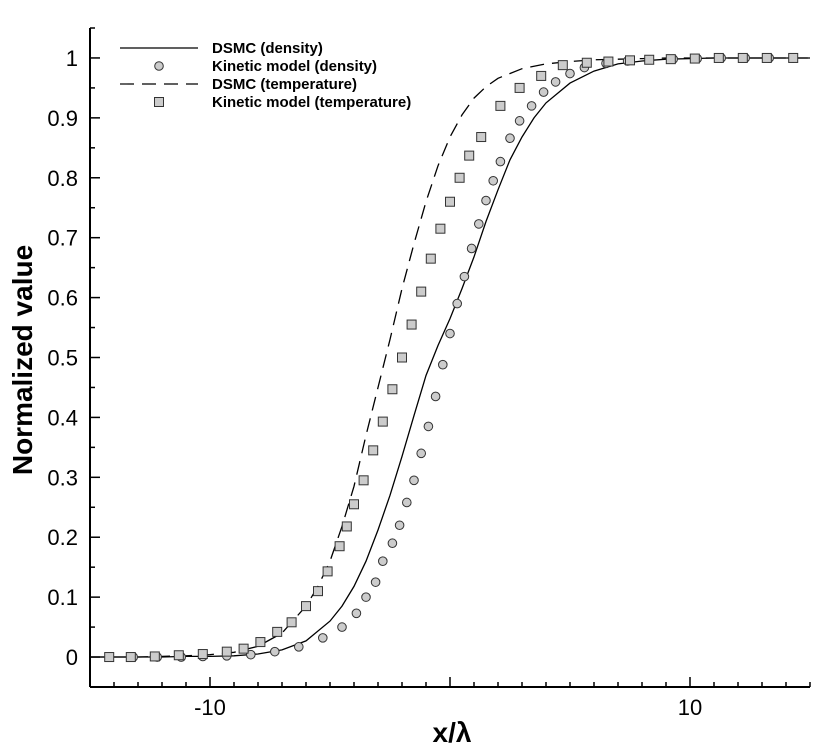 Image resolution: width=820 pixels, height=749 pixels. Describe the element at coordinates (62, 358) in the screenshot. I see `y-tick-label: 0.5` at that location.